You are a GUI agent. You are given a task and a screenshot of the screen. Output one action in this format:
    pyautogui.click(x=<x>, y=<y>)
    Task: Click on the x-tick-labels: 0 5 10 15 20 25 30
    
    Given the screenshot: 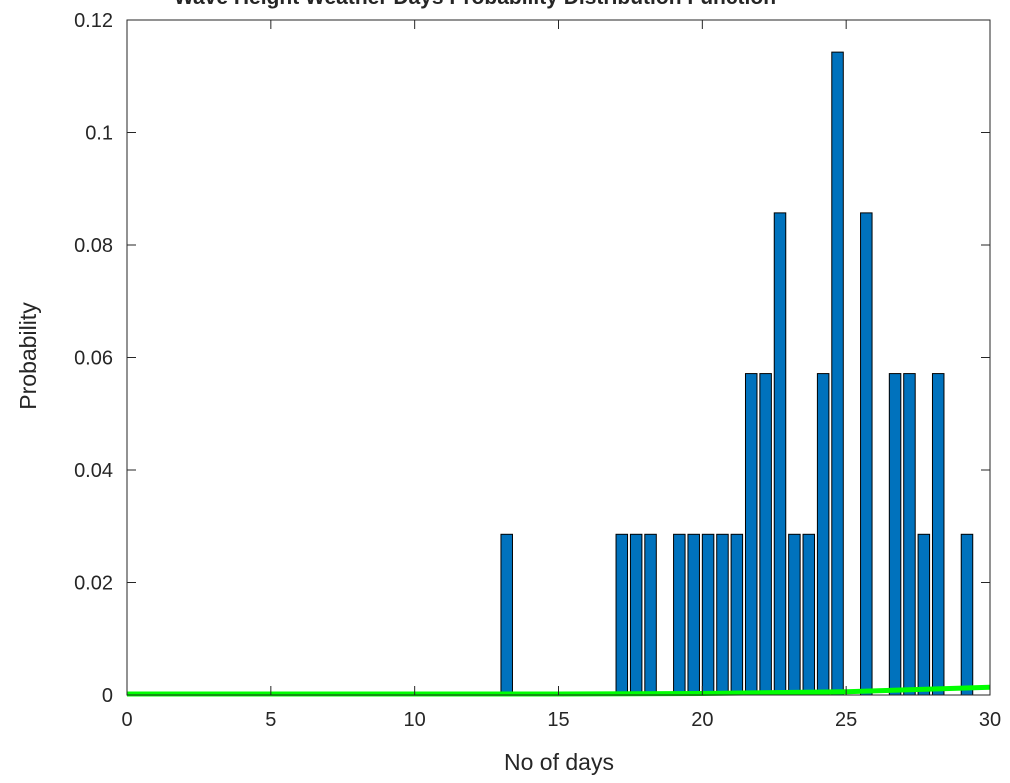 What is the action you would take?
    pyautogui.click(x=561, y=720)
    